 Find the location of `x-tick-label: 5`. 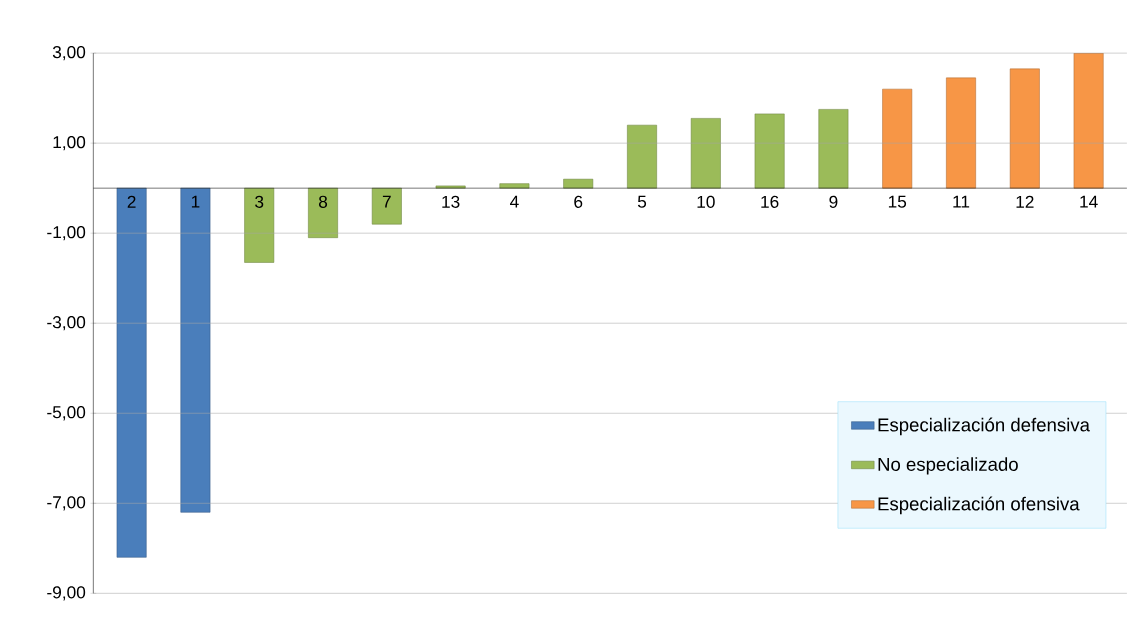

x-tick-label: 5 is located at coordinates (642, 201).